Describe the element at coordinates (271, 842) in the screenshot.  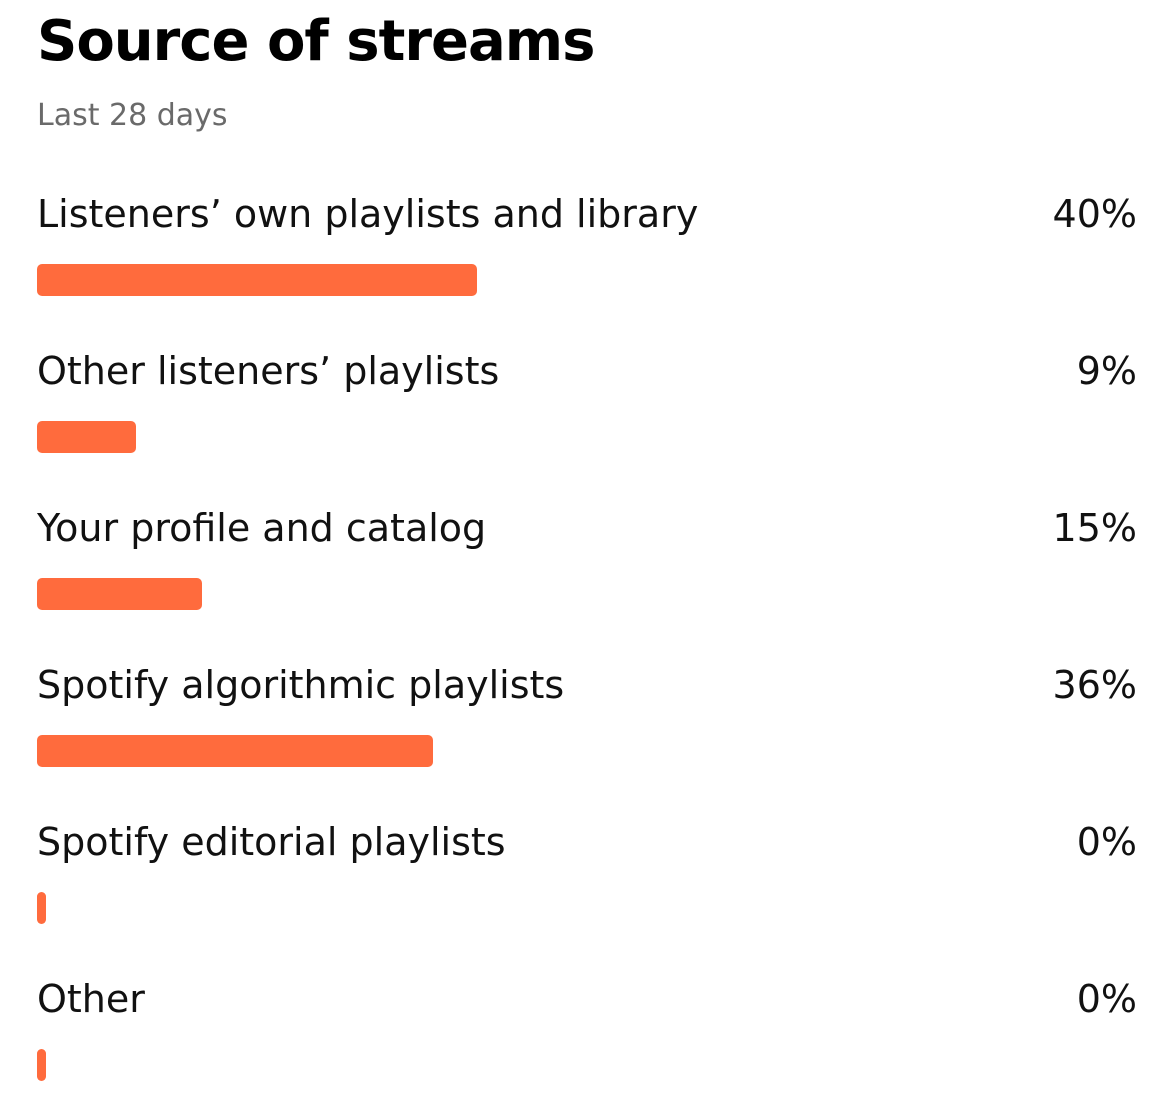
I see `category-label: Spotify editorial playlists` at that location.